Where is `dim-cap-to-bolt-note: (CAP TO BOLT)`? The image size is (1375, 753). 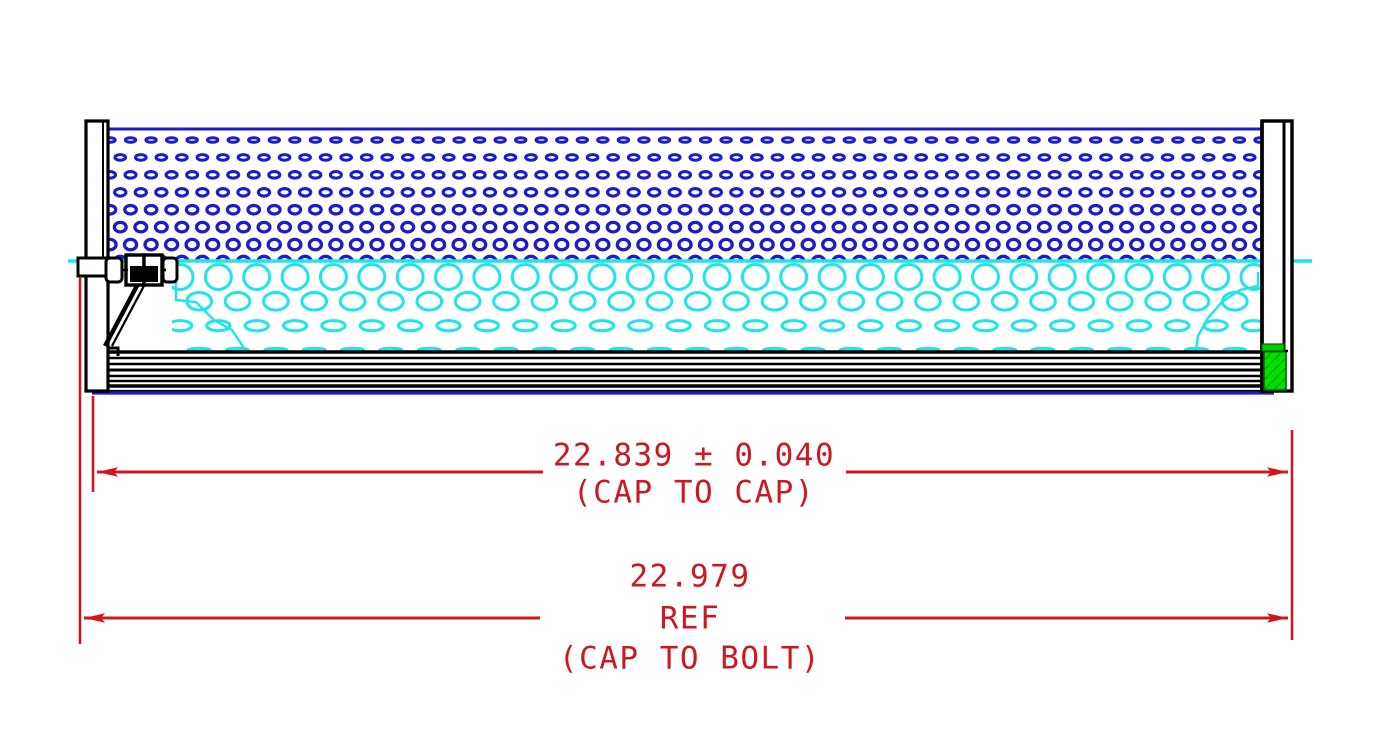 dim-cap-to-bolt-note: (CAP TO BOLT) is located at coordinates (690, 659).